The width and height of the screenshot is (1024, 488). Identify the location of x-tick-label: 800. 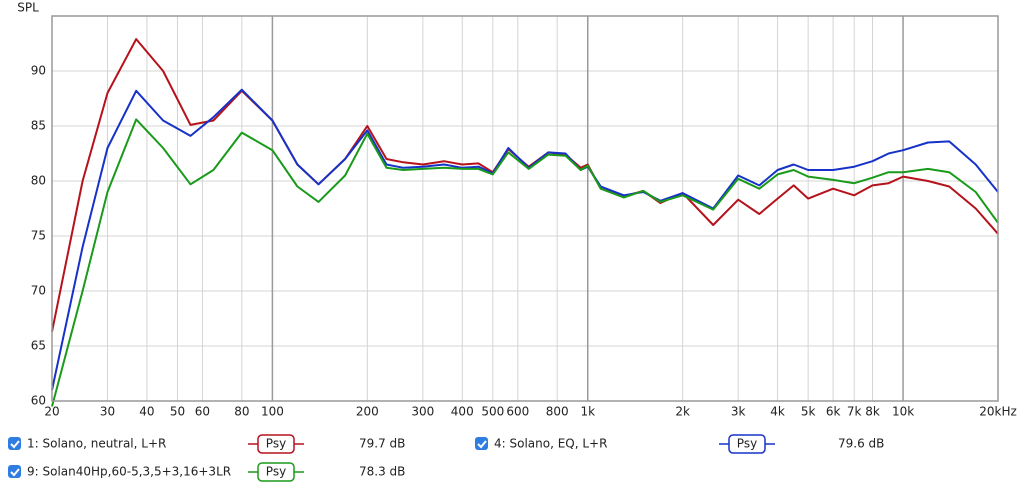
(557, 412).